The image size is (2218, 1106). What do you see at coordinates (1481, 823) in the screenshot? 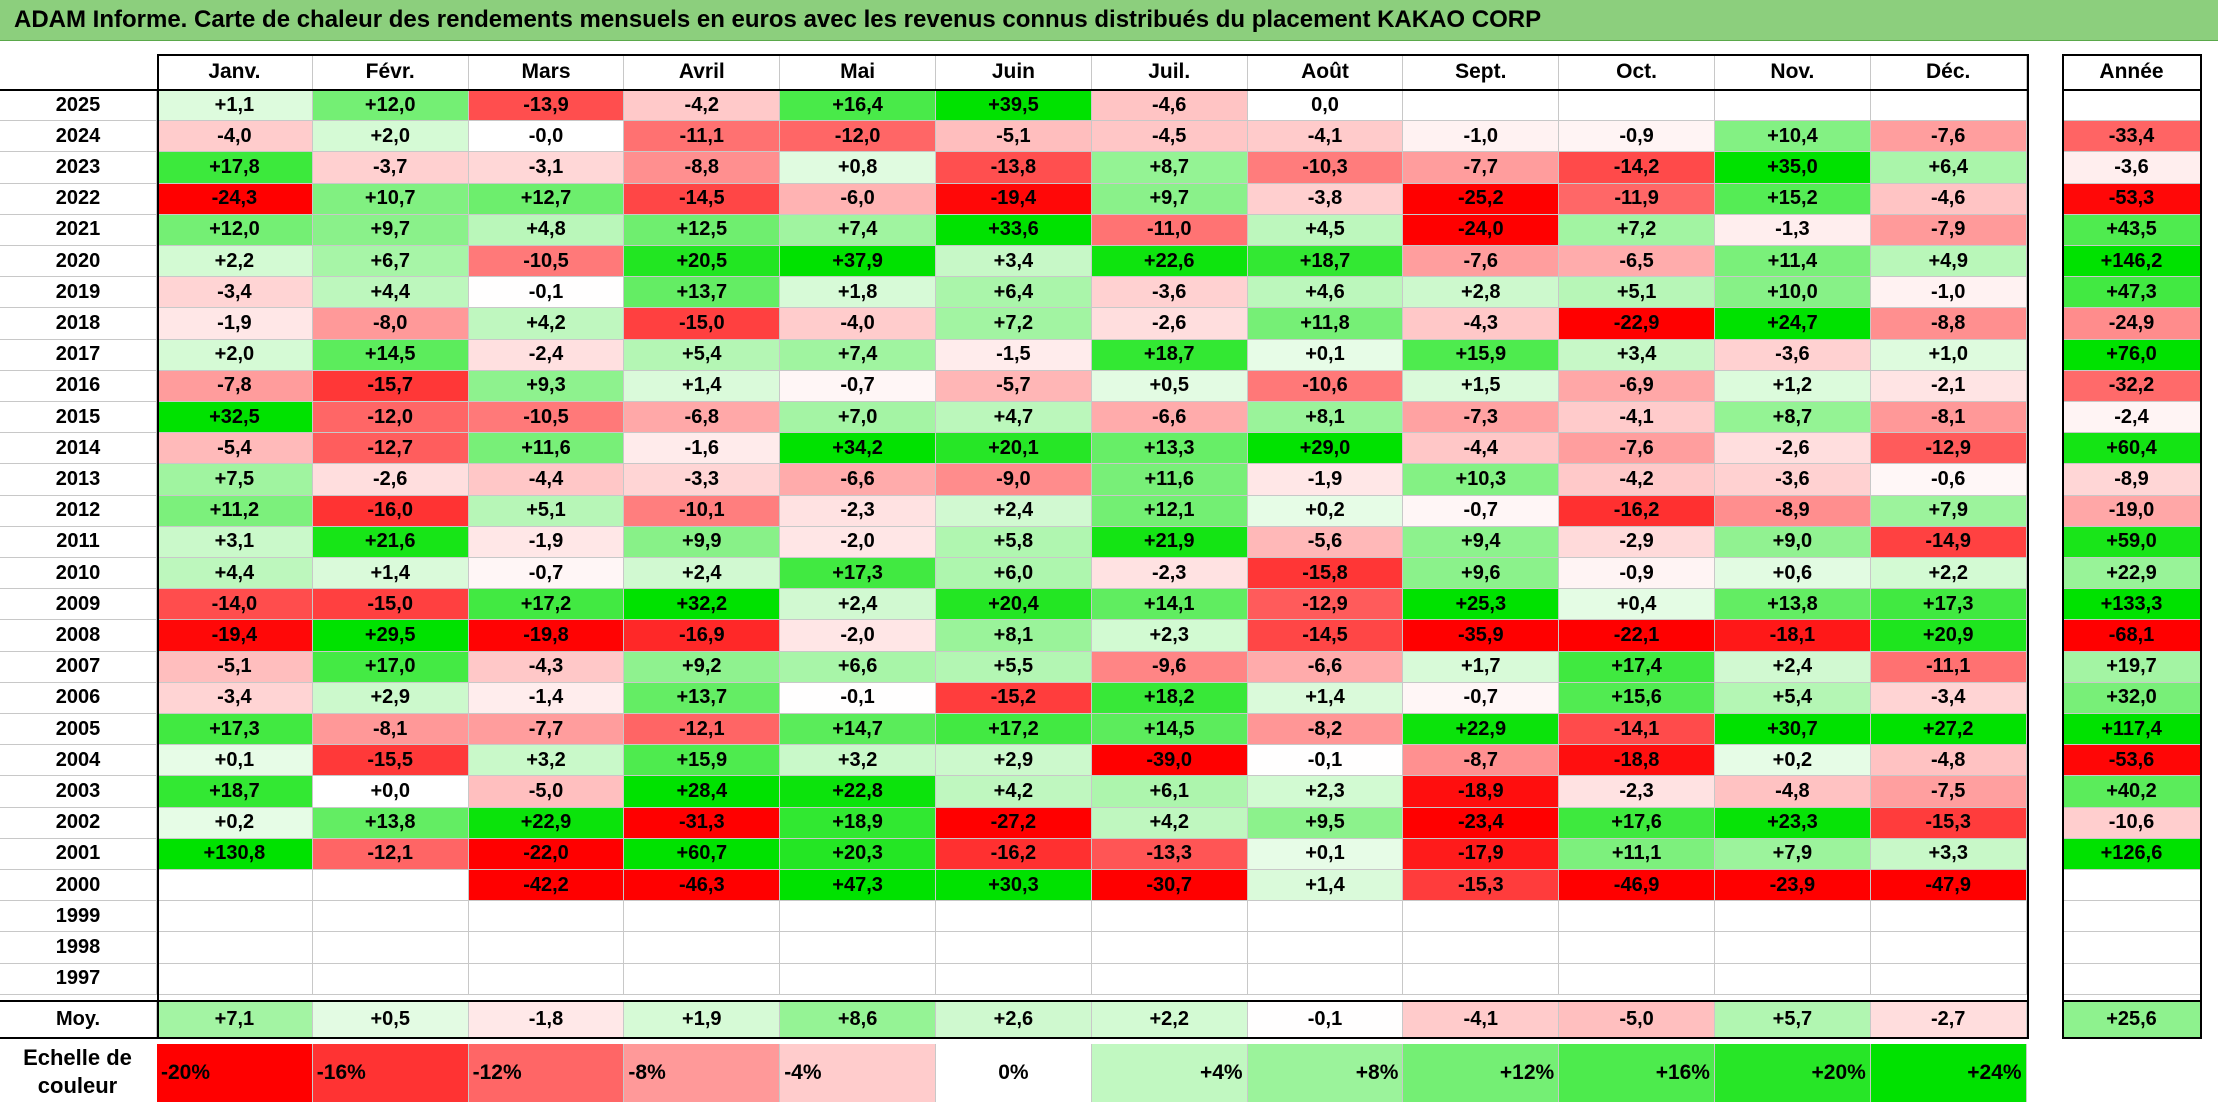
I see `heatmap-cell: -23,4` at bounding box center [1481, 823].